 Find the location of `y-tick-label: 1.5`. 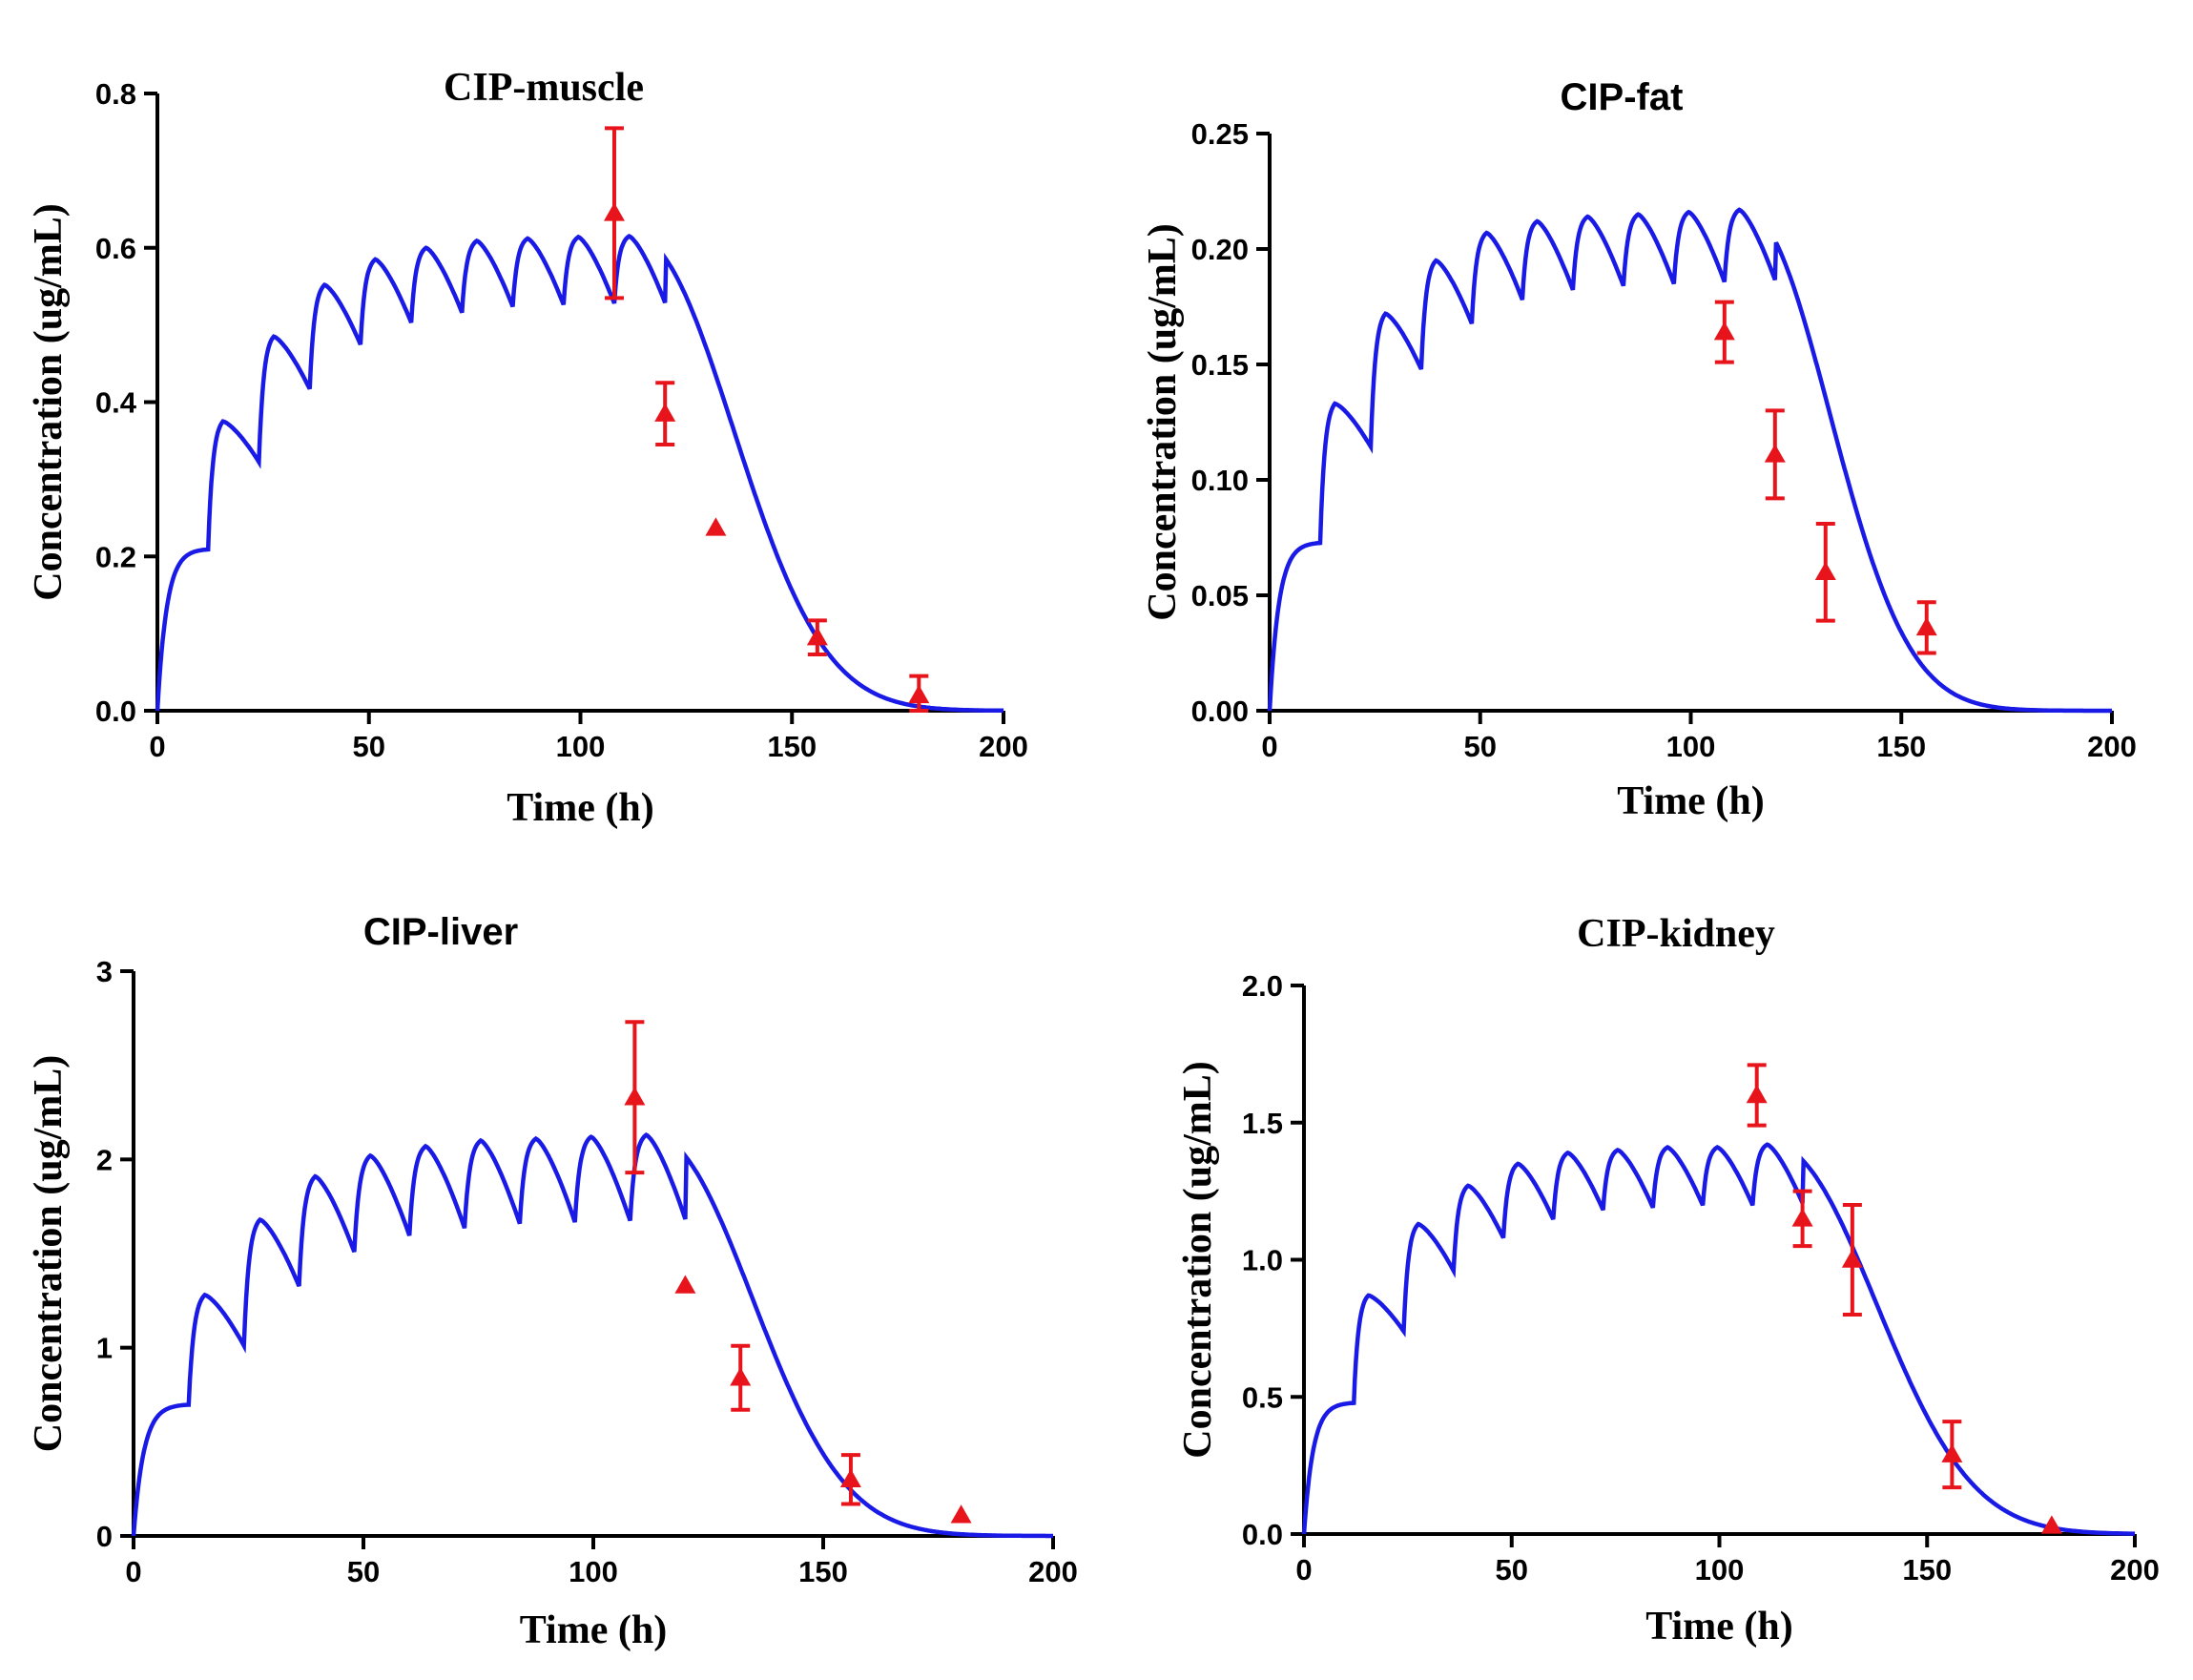

y-tick-label: 1.5 is located at coordinates (1262, 1123).